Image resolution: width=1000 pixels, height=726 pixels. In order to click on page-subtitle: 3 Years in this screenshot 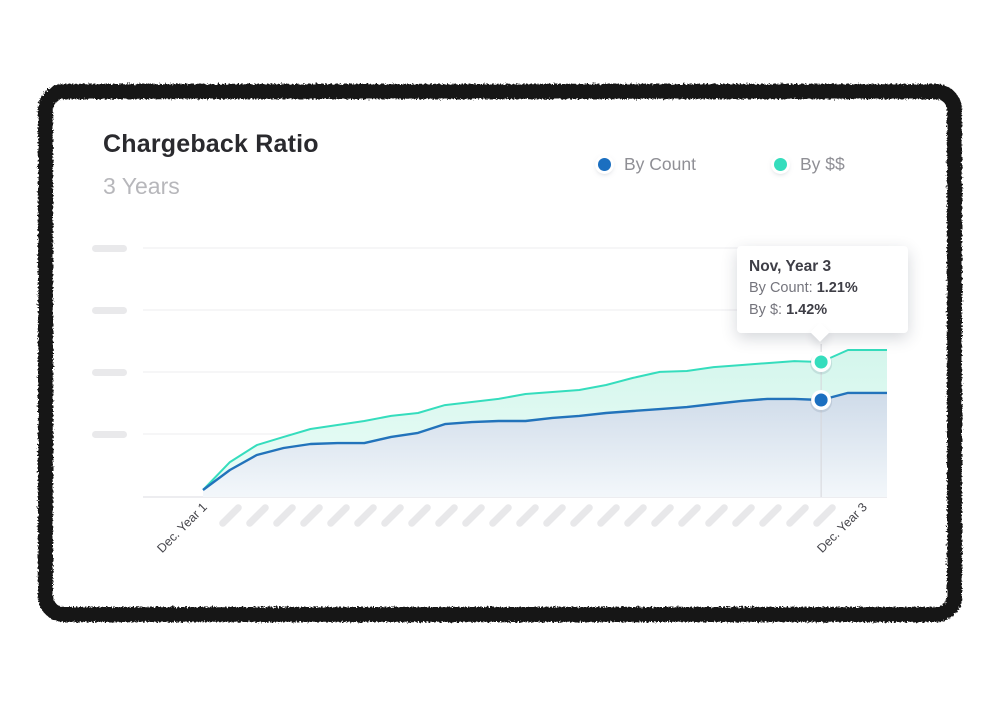, I will do `click(141, 186)`.